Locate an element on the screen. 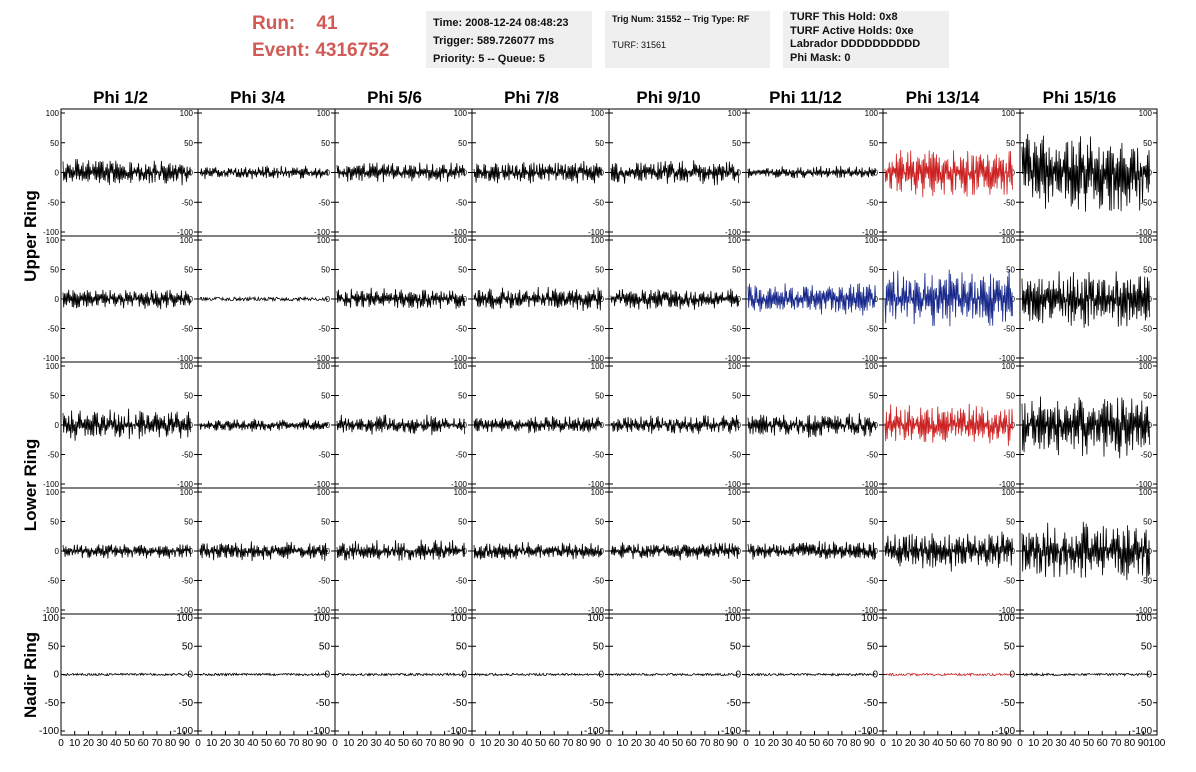  x-tick-label-c4-0: 0 is located at coordinates (609, 743).